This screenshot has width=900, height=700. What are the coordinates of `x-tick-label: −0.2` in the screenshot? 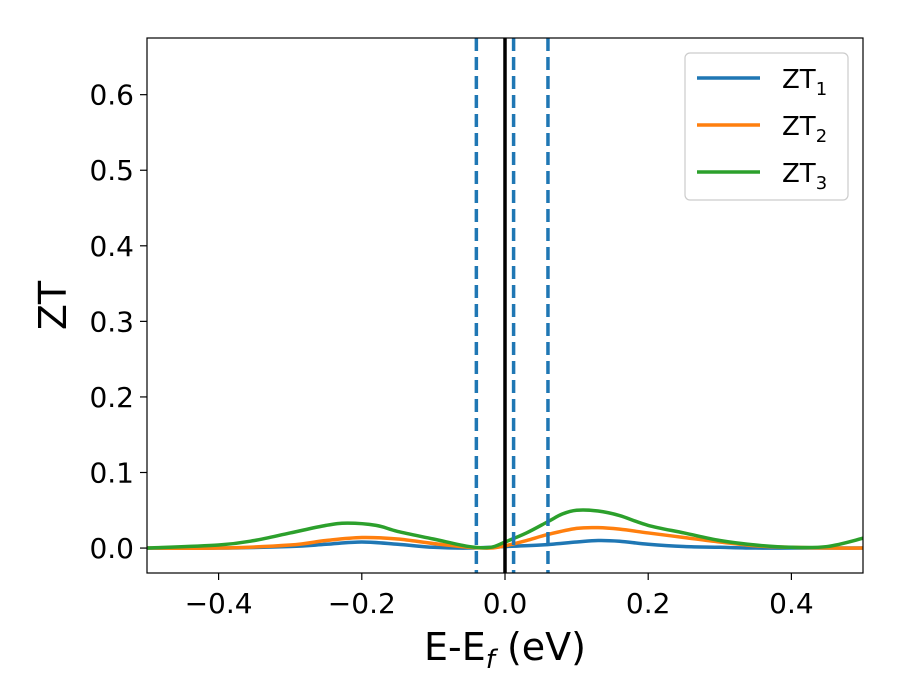 It's located at (362, 603).